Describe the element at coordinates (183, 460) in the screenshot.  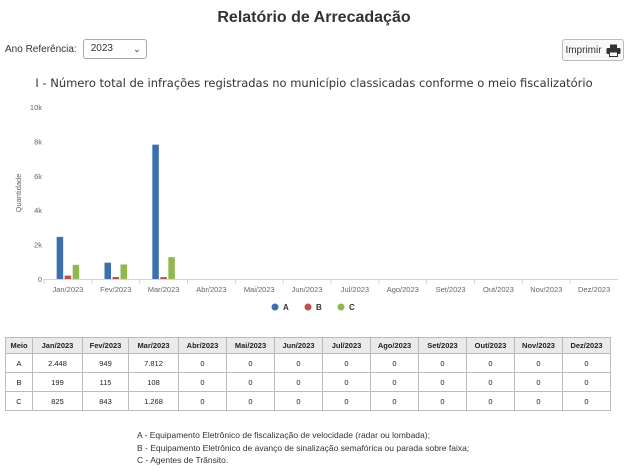
I see `note-c: C - Agentes de Trânsito.` at that location.